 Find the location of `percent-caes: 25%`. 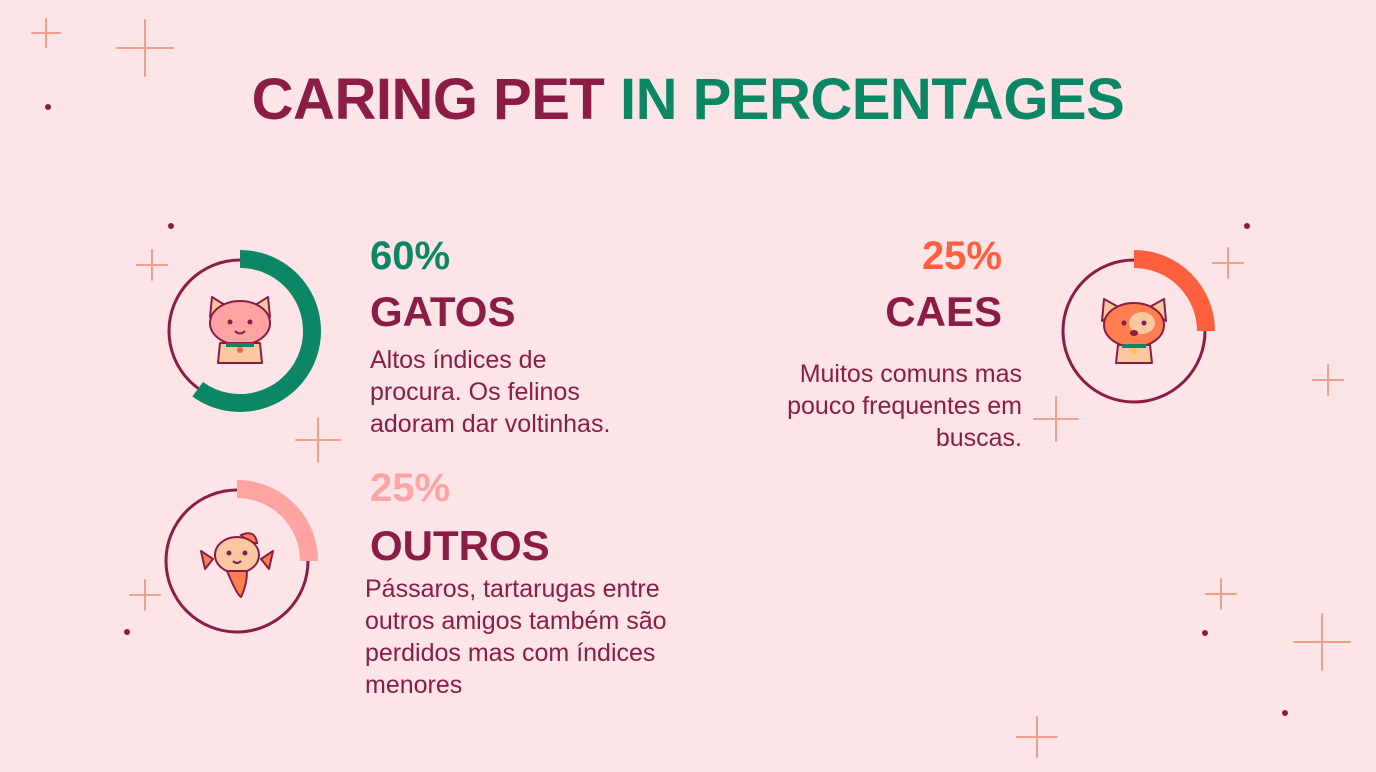

percent-caes: 25% is located at coordinates (961, 256).